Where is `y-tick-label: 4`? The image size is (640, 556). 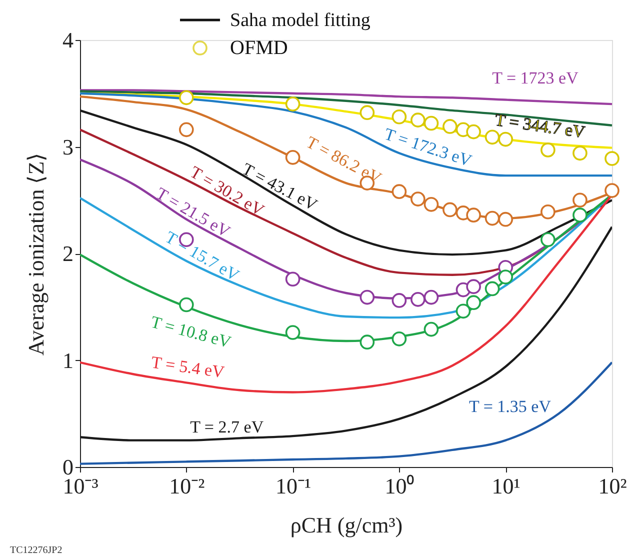
y-tick-label: 4 is located at coordinates (68, 40).